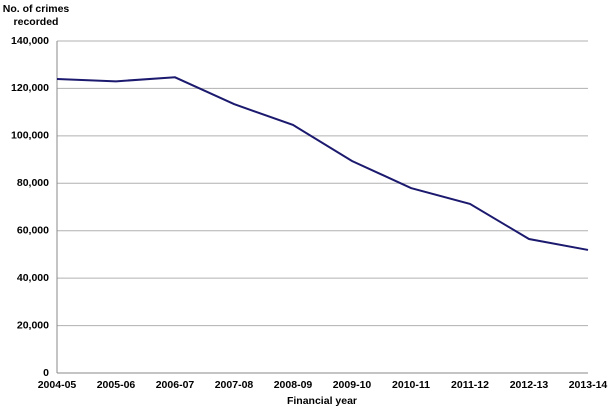  I want to click on y-tick-label: 20,000, so click(33, 325).